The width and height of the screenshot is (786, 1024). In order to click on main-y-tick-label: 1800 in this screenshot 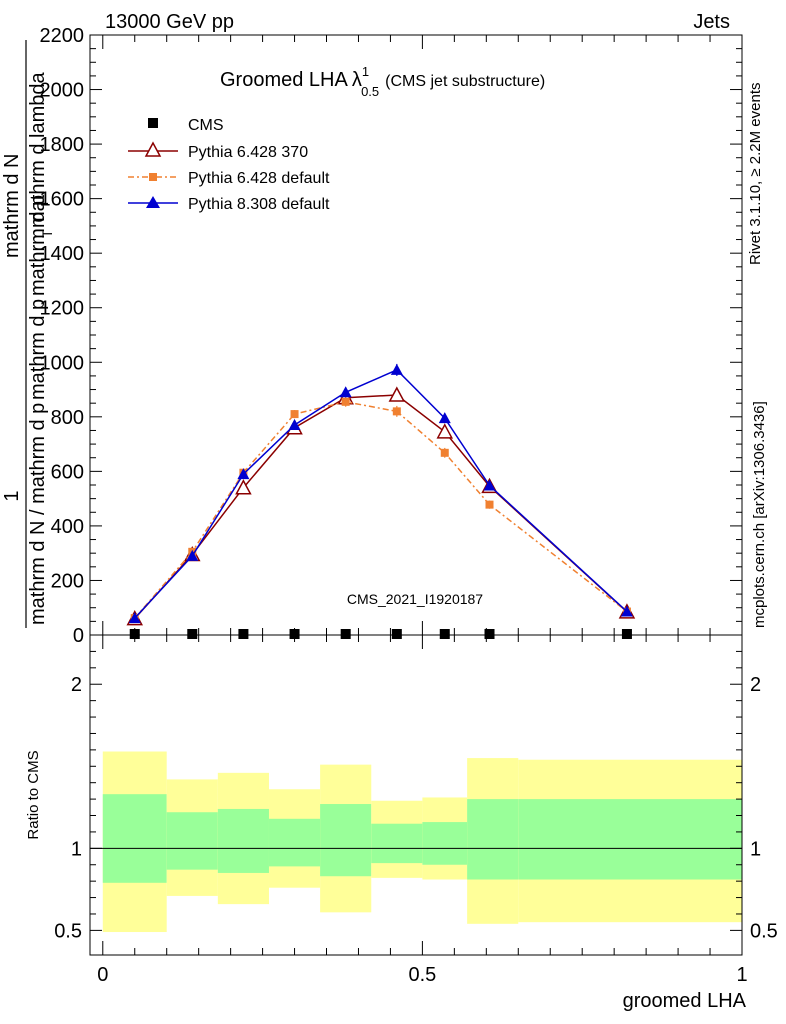, I will do `click(62, 145)`.